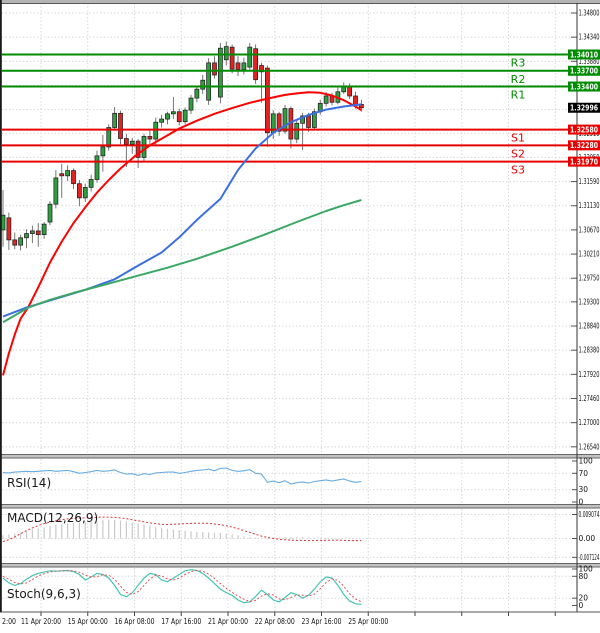  I want to click on time-axis-label: 15 Apr 00:00, so click(88, 621).